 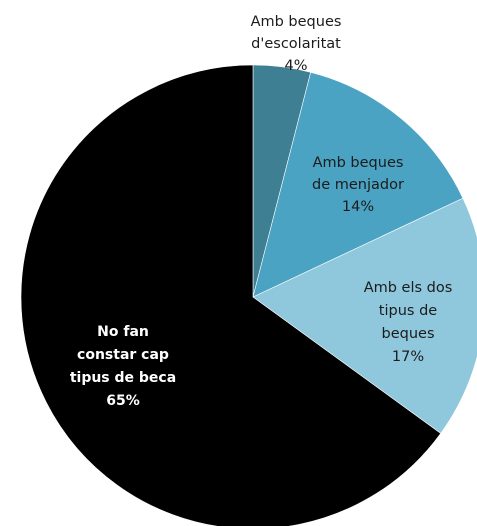 I want to click on slice-value-label: 14%, so click(x=358, y=207).